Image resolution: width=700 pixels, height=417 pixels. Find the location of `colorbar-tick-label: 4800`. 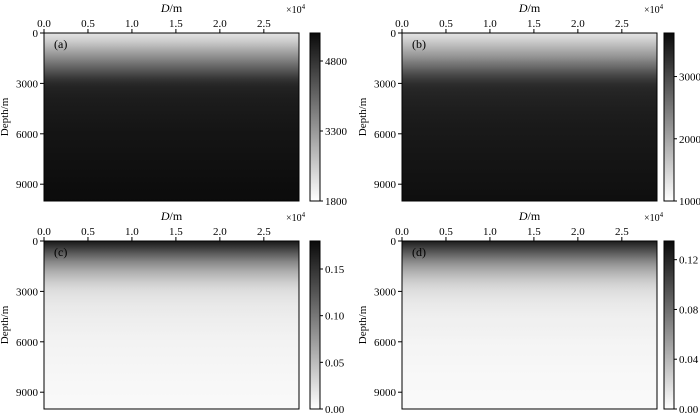

colorbar-tick-label: 4800 is located at coordinates (336, 62).